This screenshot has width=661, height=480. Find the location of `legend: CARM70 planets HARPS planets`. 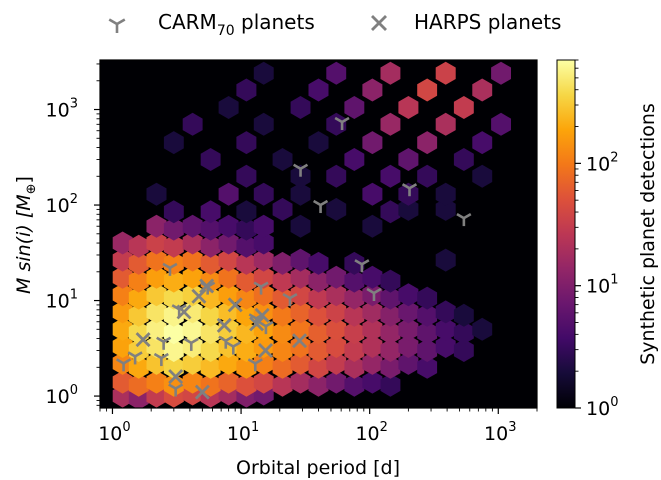

legend: CARM70 planets HARPS planets is located at coordinates (334, 24).